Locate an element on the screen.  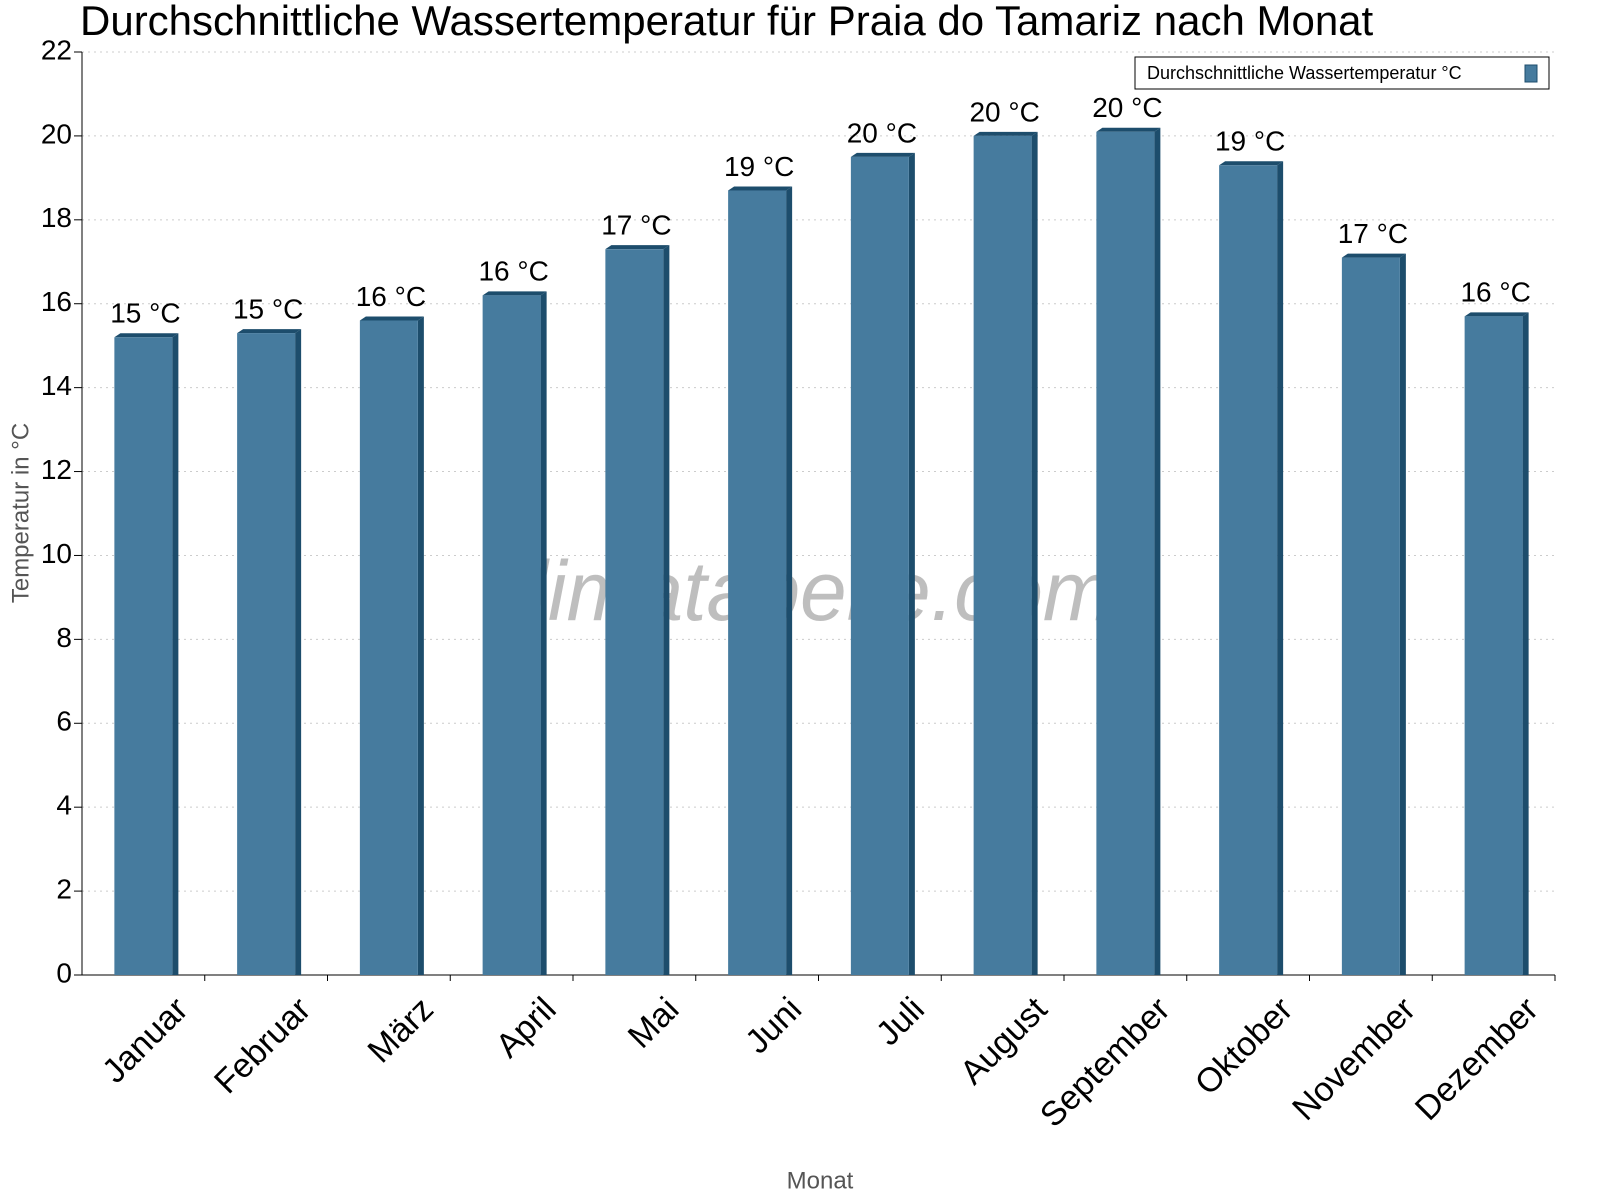
y-tick-label: 22 is located at coordinates (56, 49).